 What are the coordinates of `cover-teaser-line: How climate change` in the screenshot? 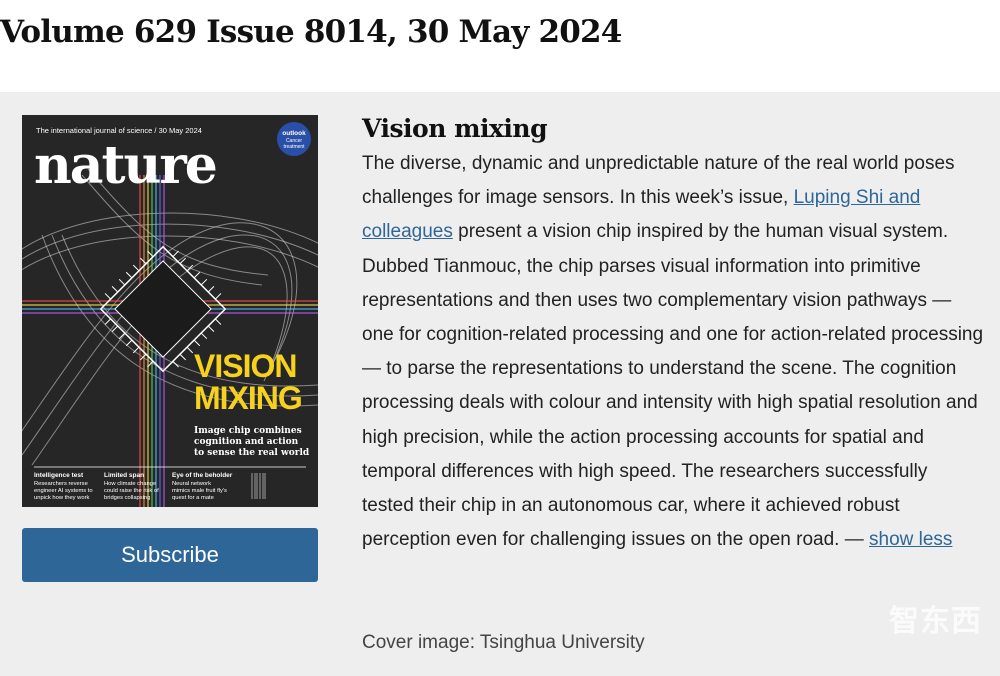 It's located at (130, 484).